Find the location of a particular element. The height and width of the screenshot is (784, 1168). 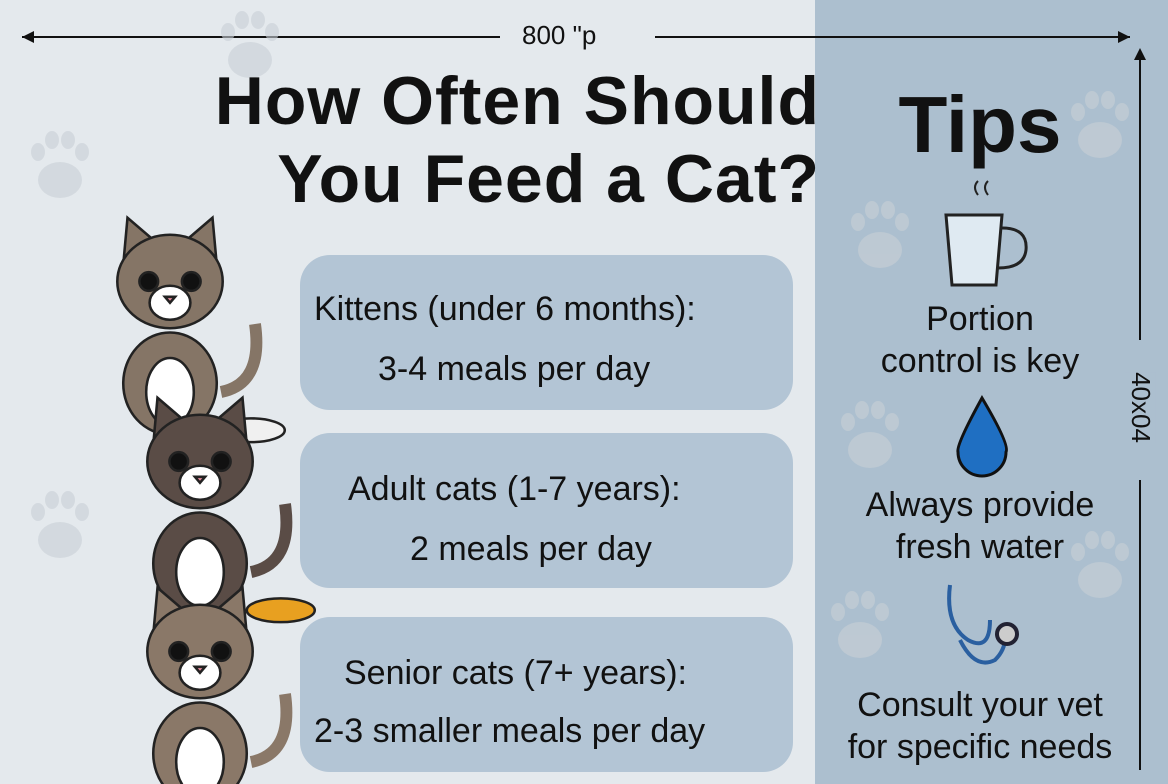

title-line: How Often Should is located at coordinates (517, 101).